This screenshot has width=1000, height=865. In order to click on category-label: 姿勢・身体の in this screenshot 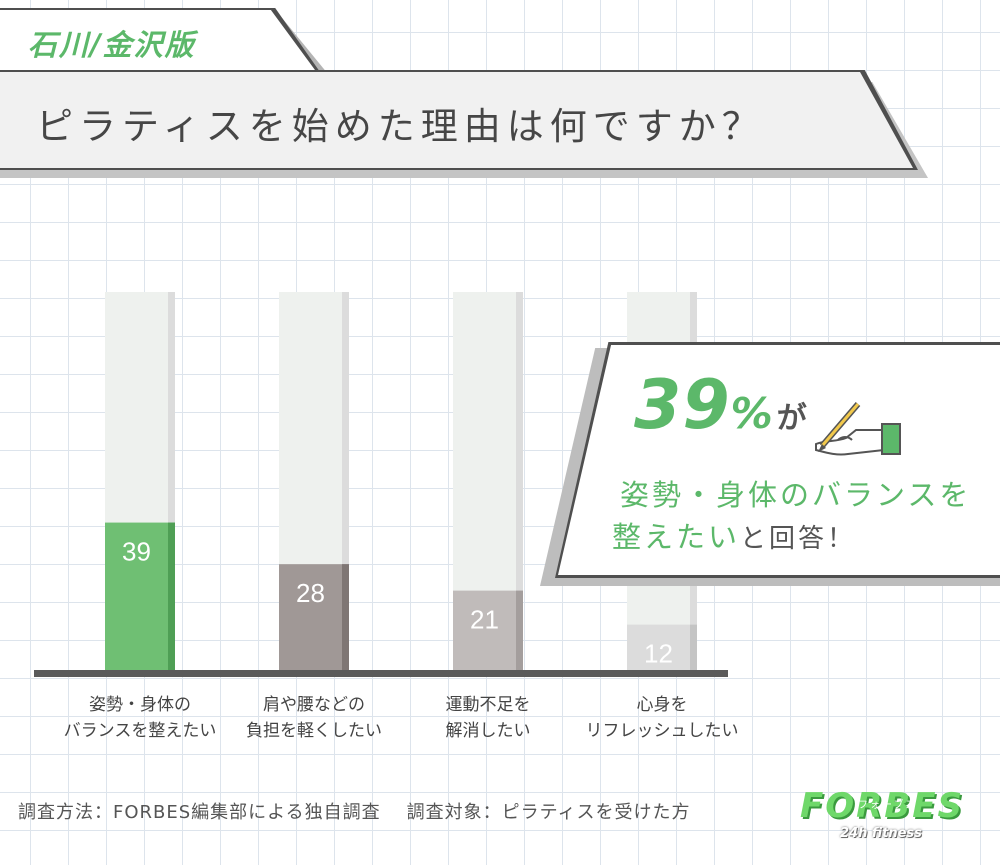, I will do `click(140, 705)`.